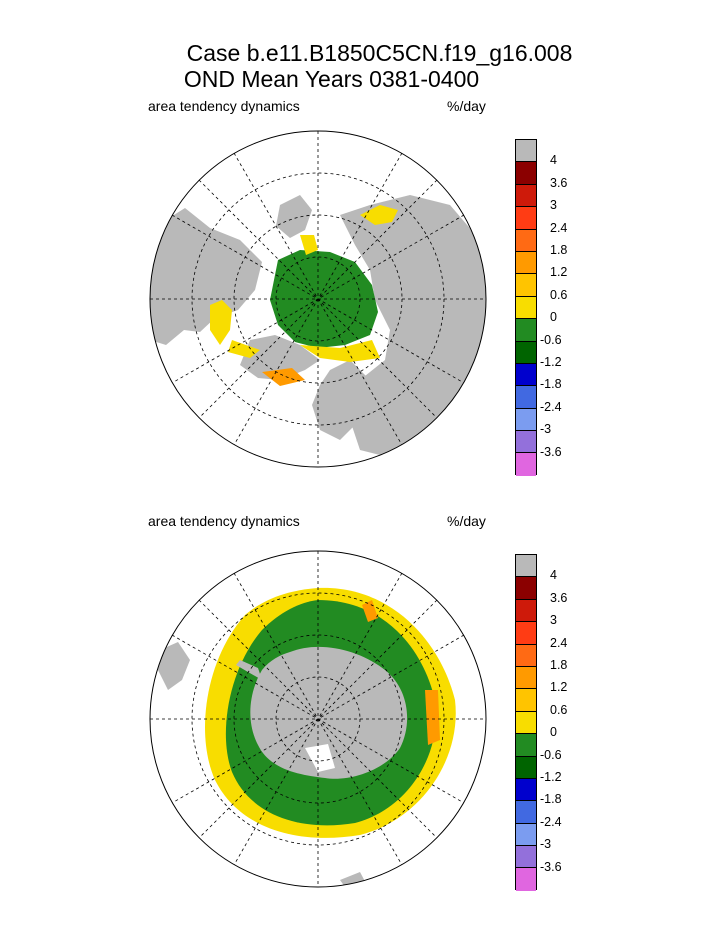 The image size is (723, 935). Describe the element at coordinates (309, 245) in the screenshot. I see `greenland-sea-yellow` at that location.